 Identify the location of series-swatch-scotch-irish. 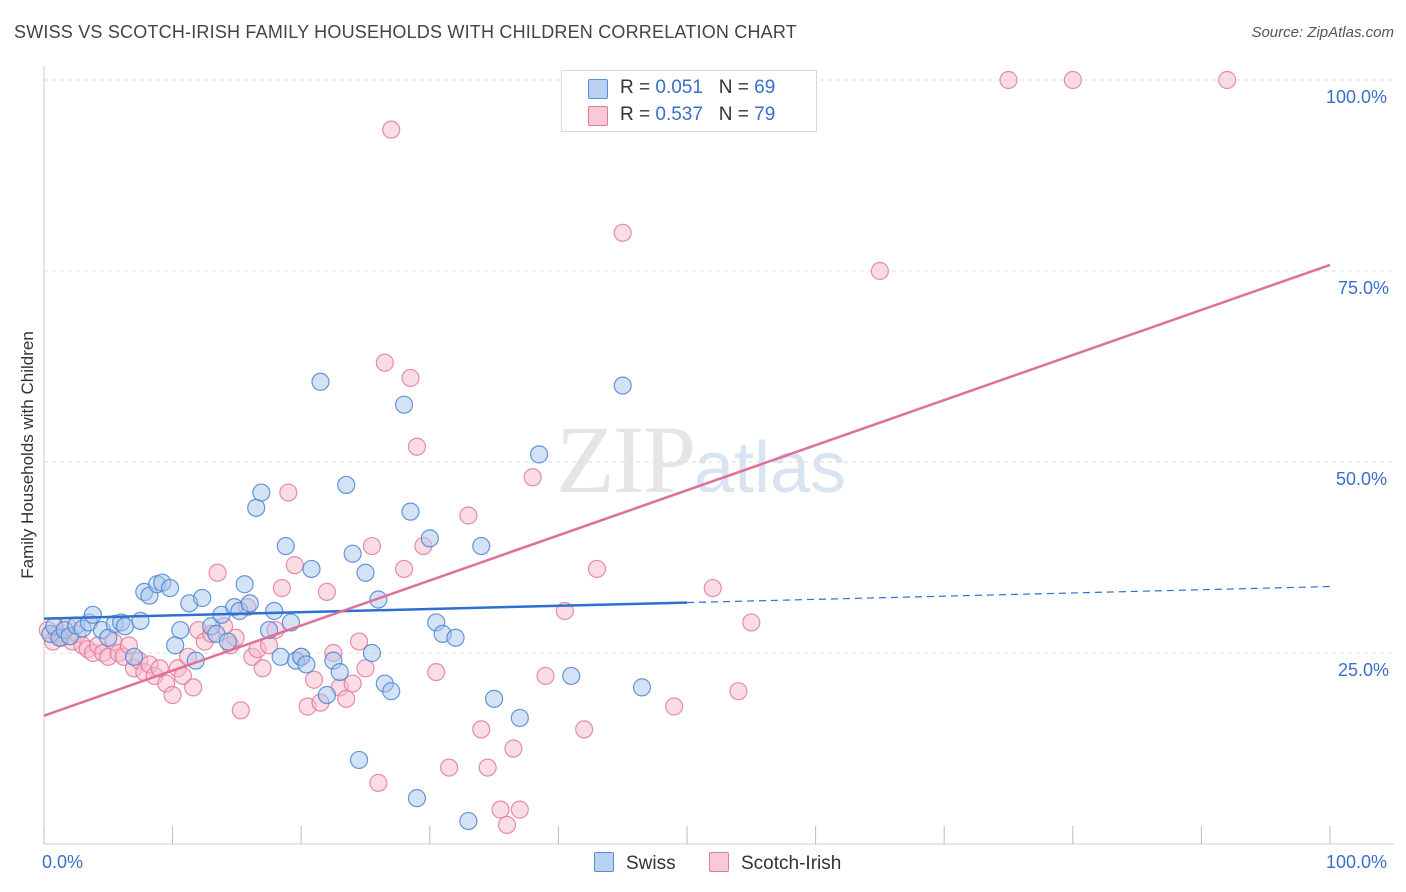
(719, 862).